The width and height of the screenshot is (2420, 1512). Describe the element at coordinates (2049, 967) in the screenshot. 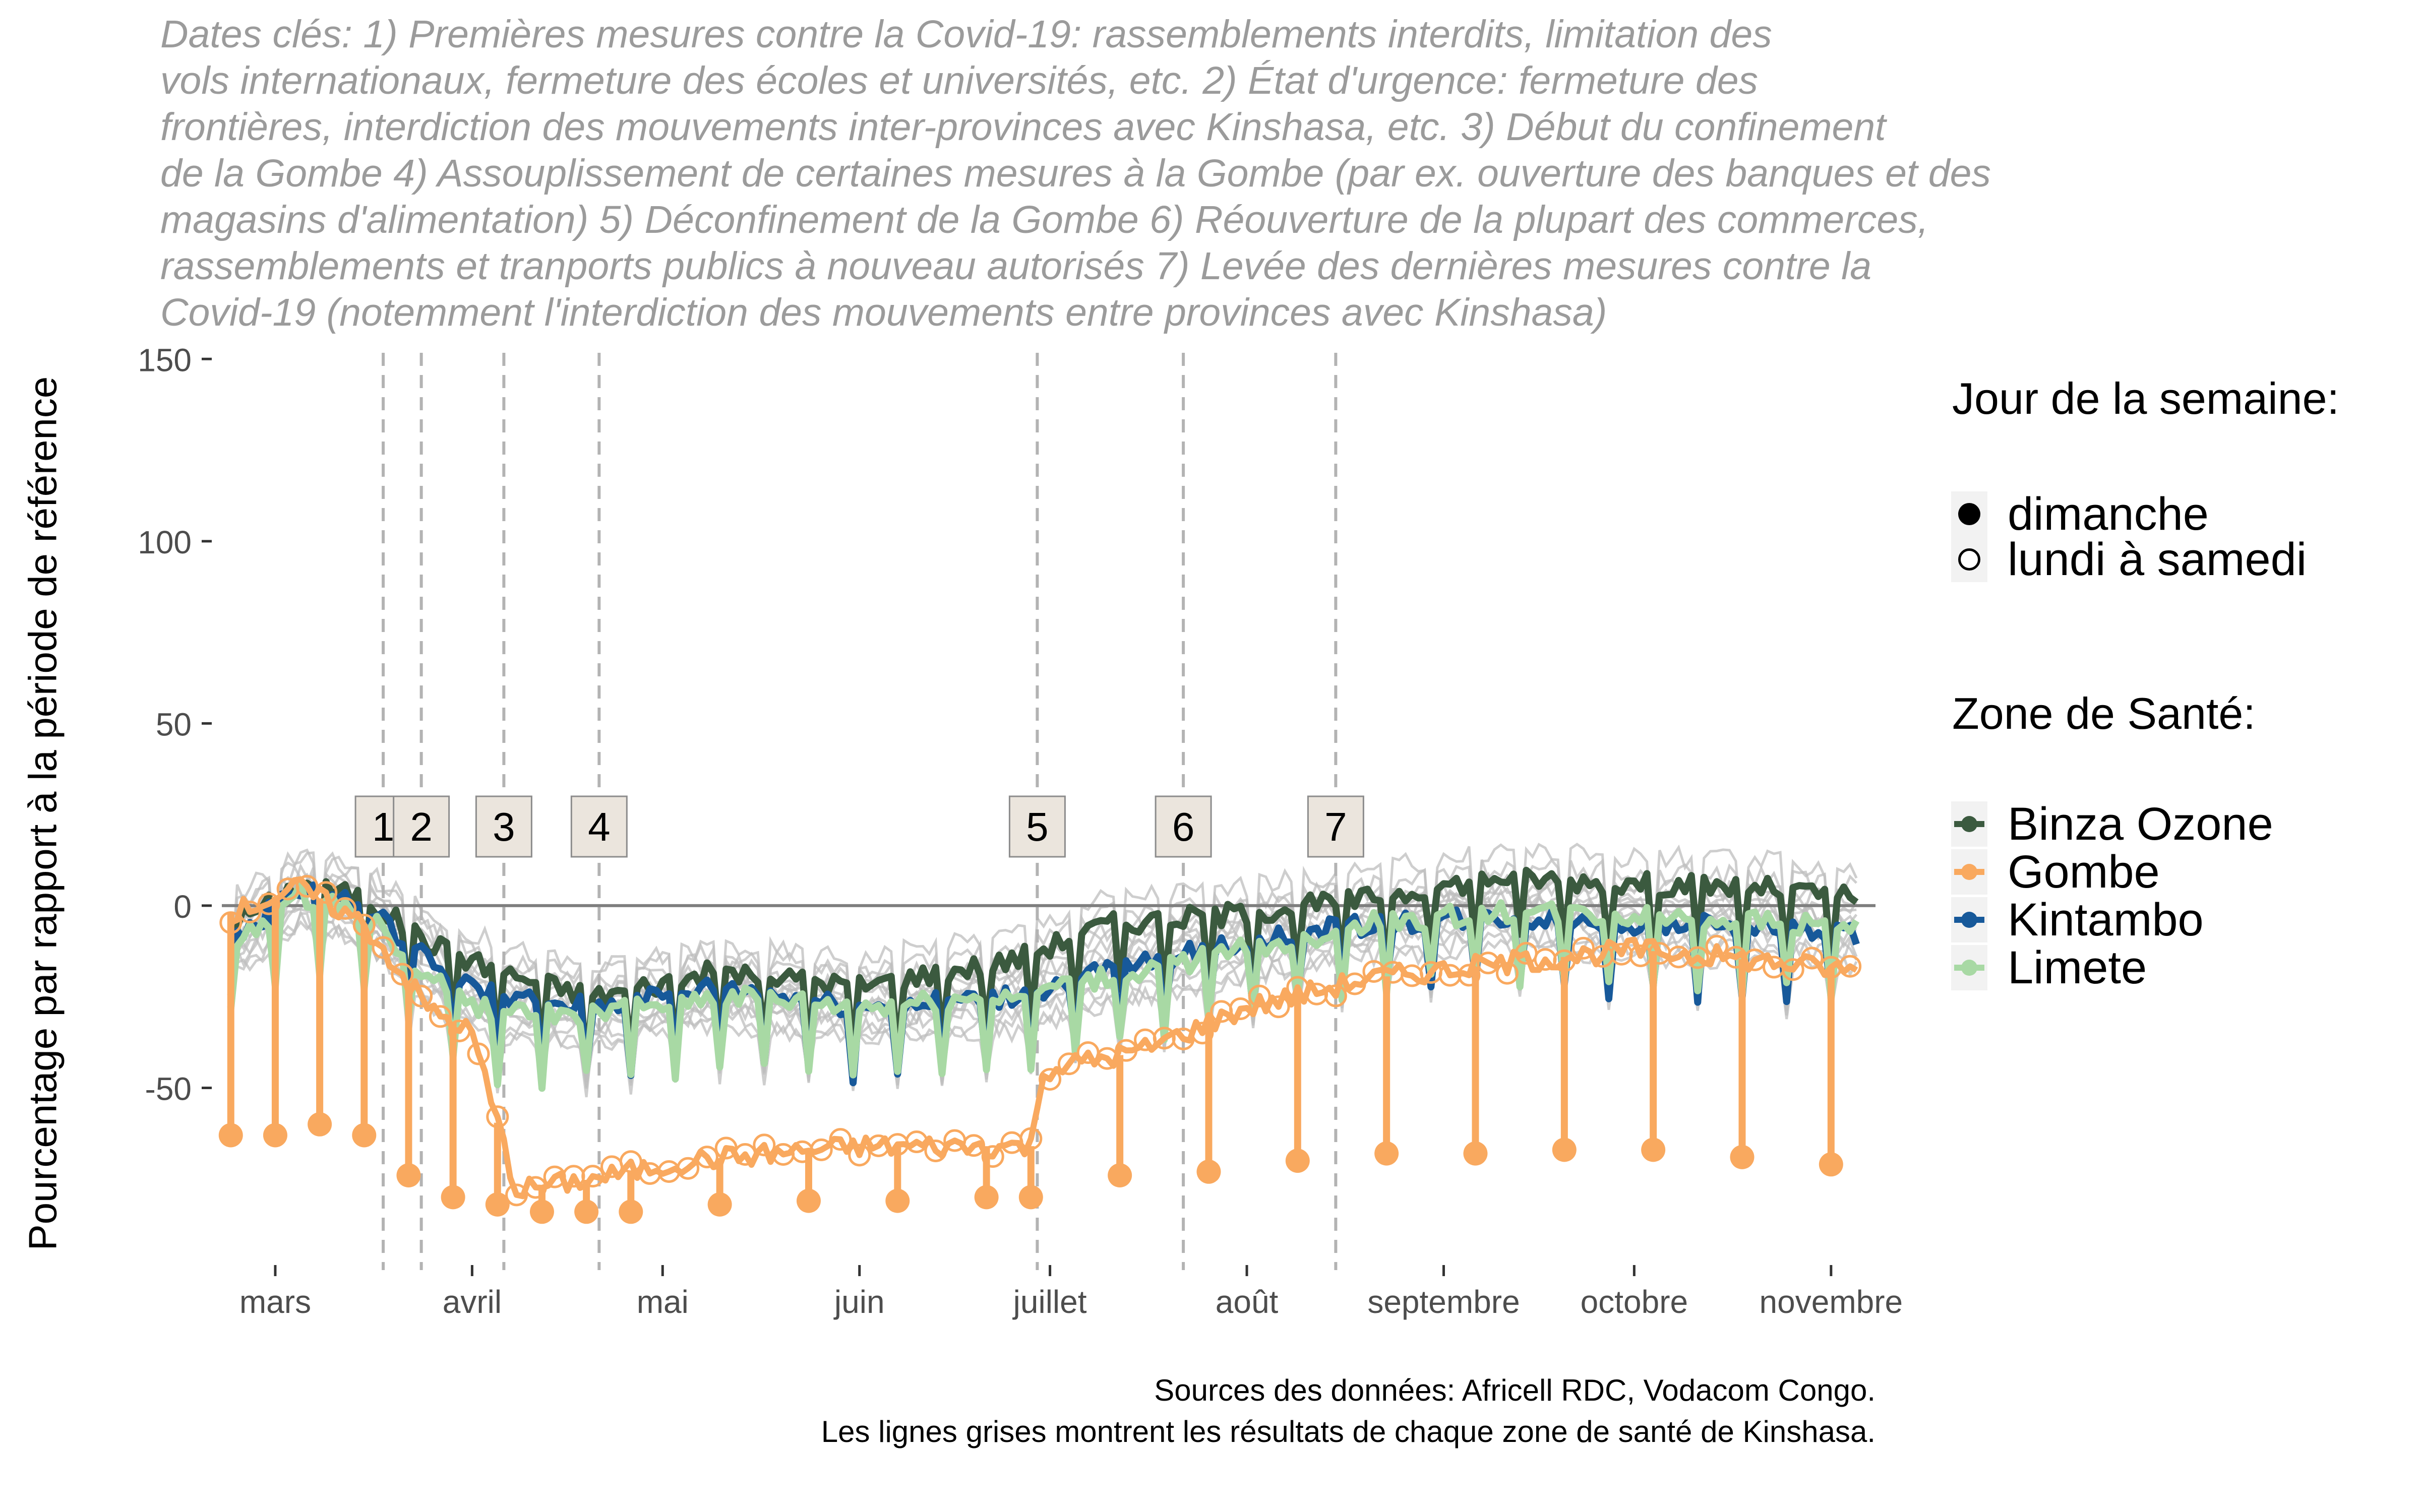

I see `legend-item-limete: Limete` at that location.